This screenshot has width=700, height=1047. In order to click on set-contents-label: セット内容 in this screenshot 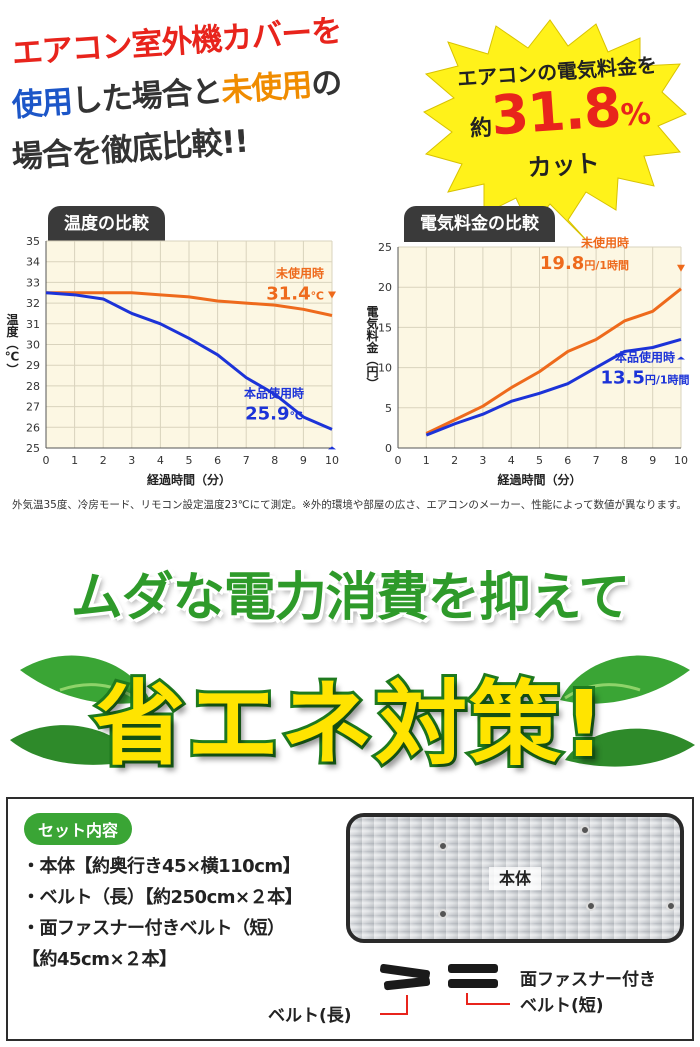, I will do `click(78, 829)`.